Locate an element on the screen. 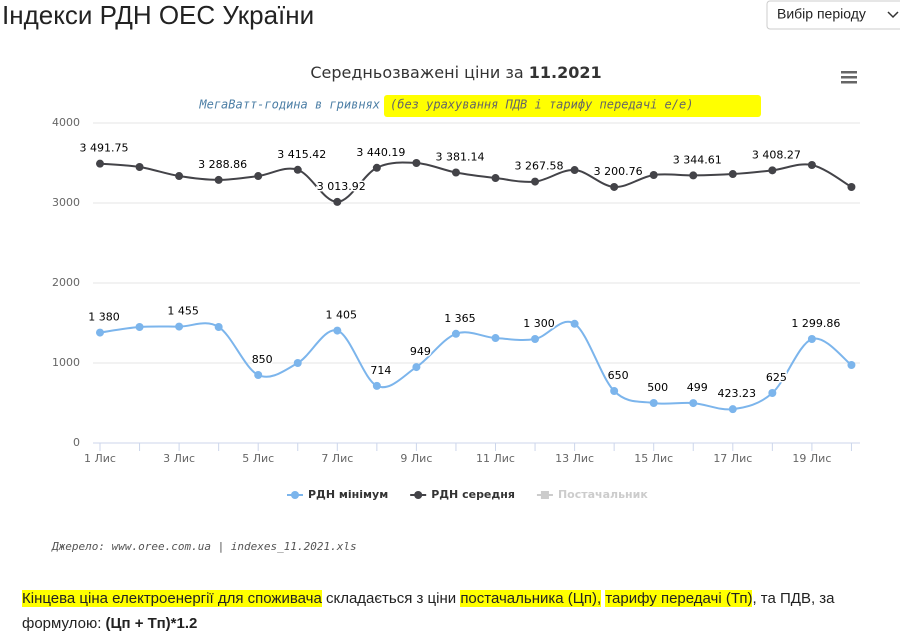 The width and height of the screenshot is (900, 640). dropdown-caret is located at coordinates (893, 15).